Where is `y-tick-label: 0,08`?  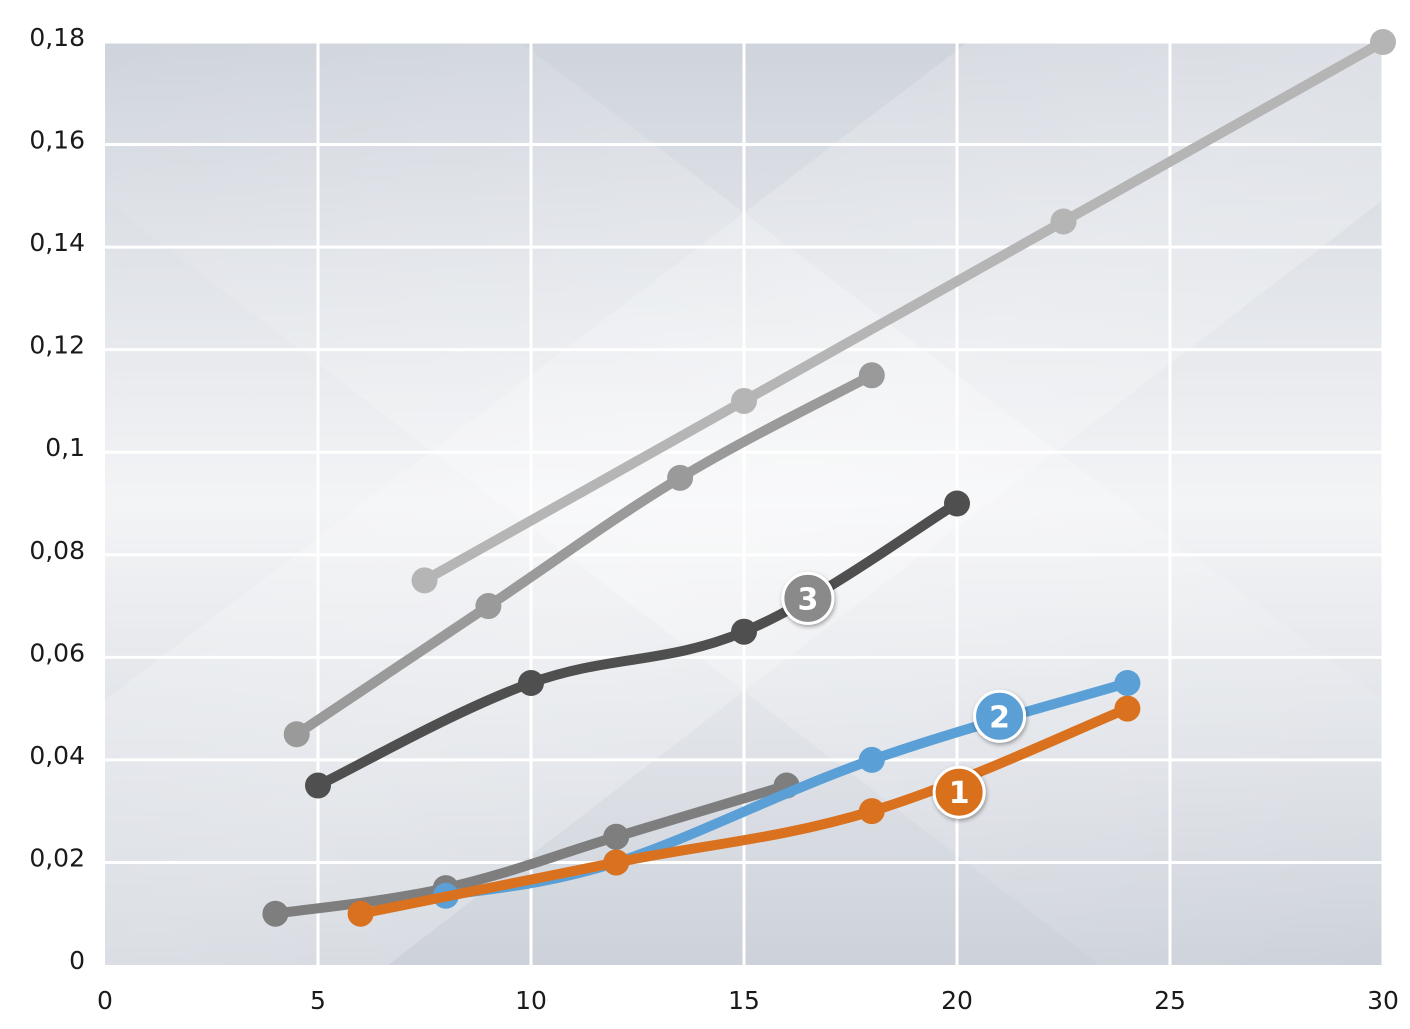
y-tick-label: 0,08 is located at coordinates (57, 550).